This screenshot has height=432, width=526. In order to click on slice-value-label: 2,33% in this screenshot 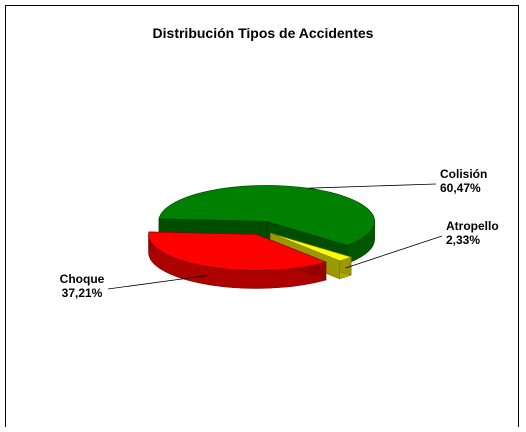, I will do `click(463, 240)`.